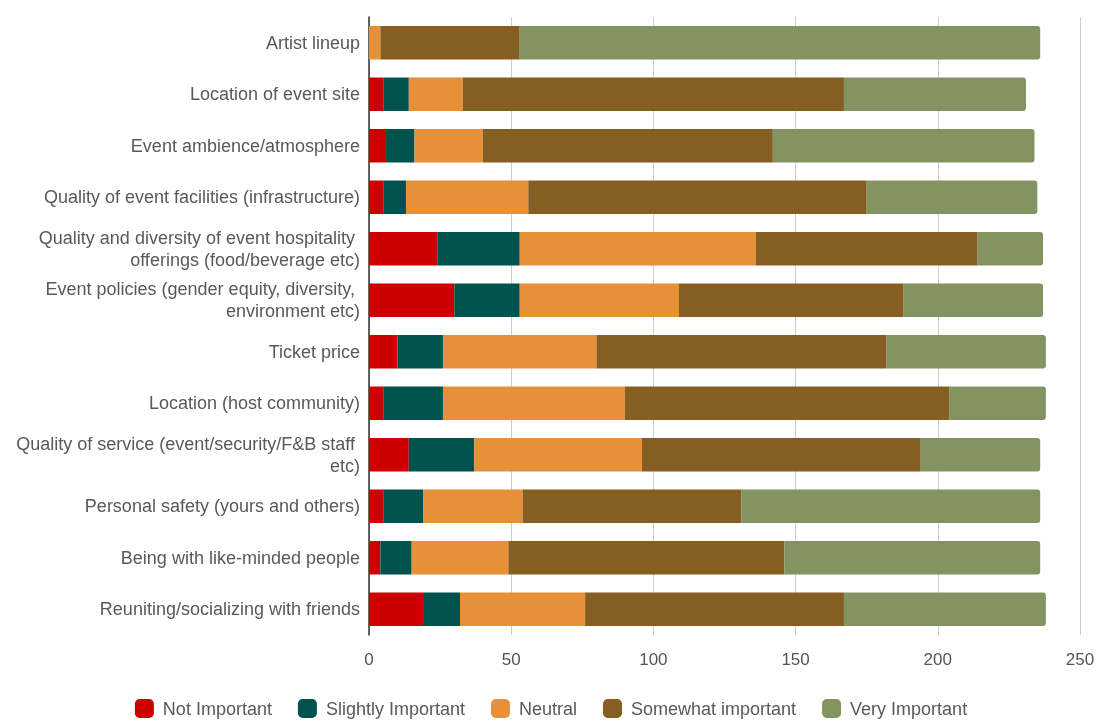 The width and height of the screenshot is (1102, 727). I want to click on y-tick-label: Being with like-minded people, so click(240, 557).